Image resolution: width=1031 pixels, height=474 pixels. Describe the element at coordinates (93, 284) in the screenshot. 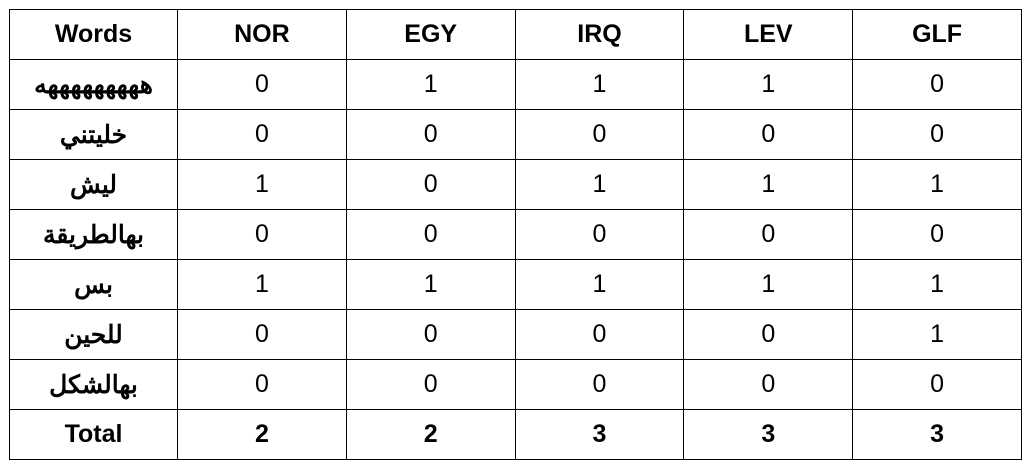

I see `word-cell: بس` at that location.